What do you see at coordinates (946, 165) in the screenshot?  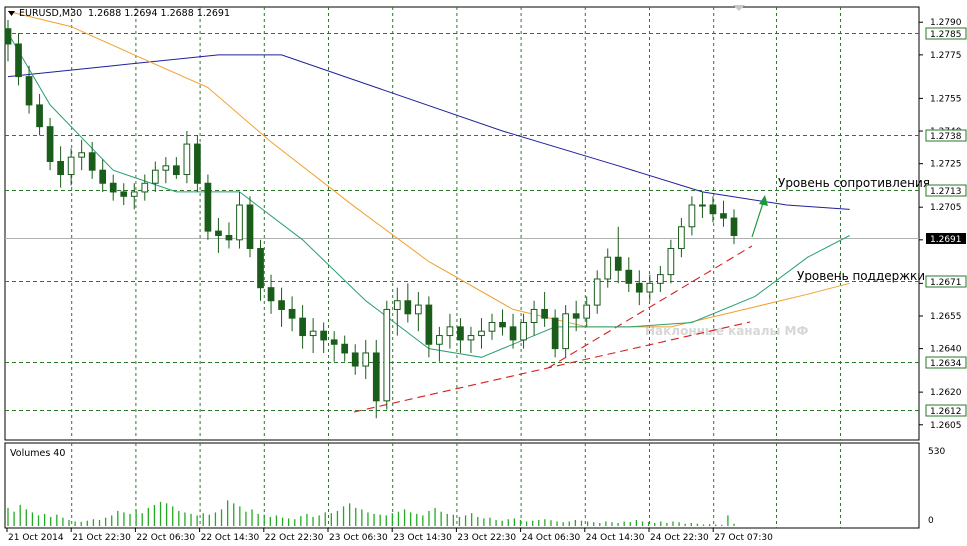 I see `y-tick-label: 1.2725` at bounding box center [946, 165].